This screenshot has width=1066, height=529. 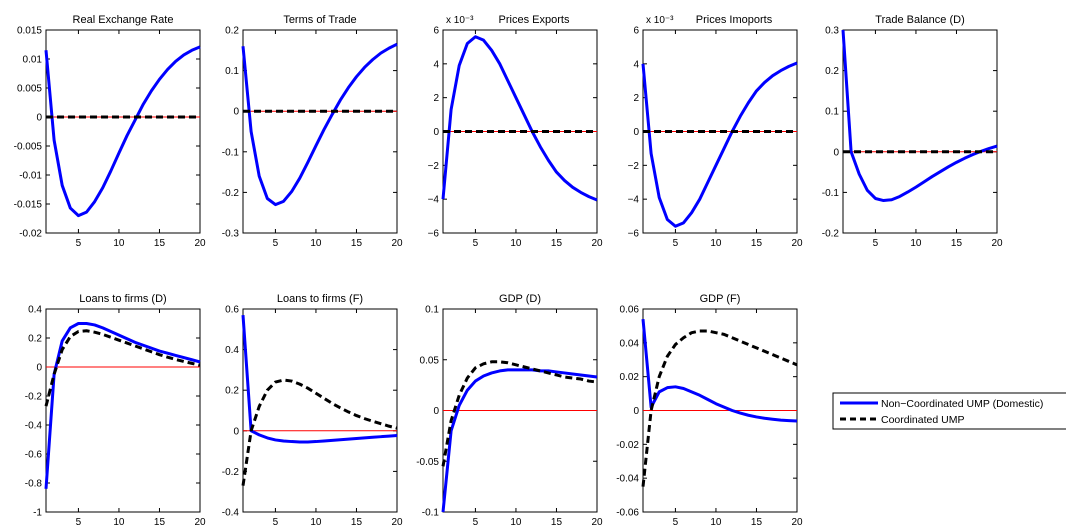 I want to click on chart-panel-3: Prices Exports x 10⁻³ −6 −4 −2 0 2 4 6 5 10 15 20, so click(x=515, y=131).